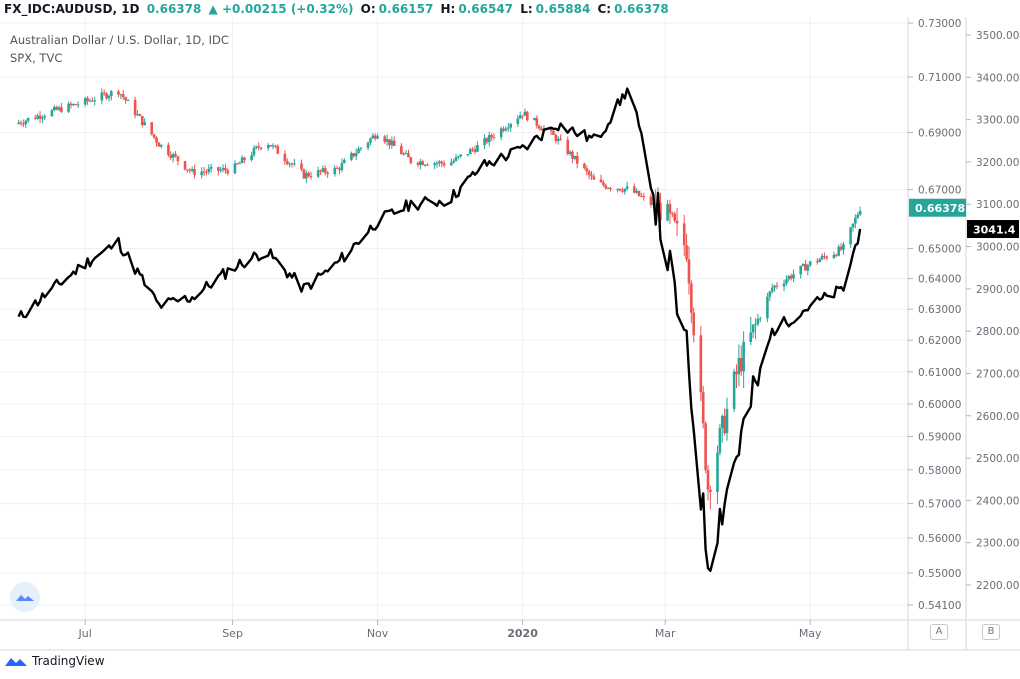 The image size is (1020, 679). Describe the element at coordinates (665, 633) in the screenshot. I see `time-tick-label: Mar` at that location.